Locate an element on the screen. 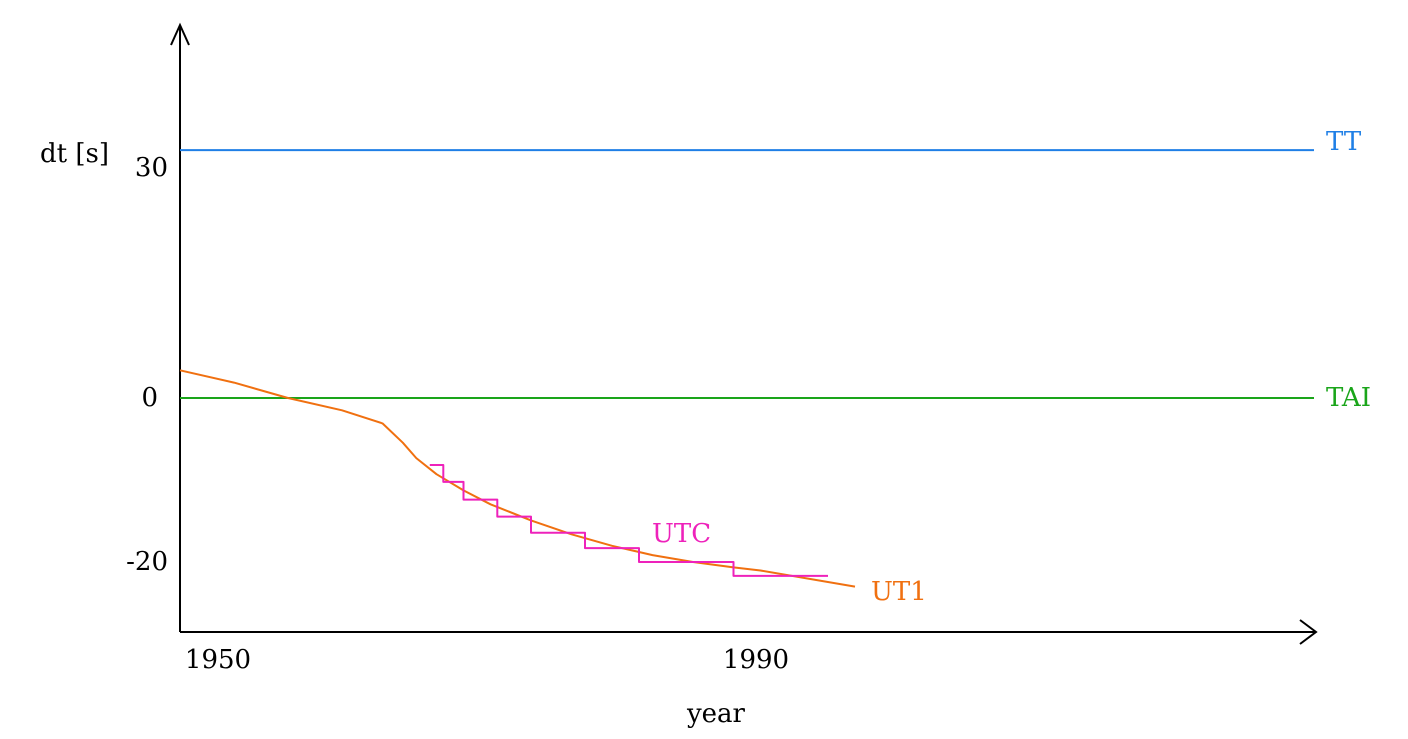 The width and height of the screenshot is (1408, 739). x-axis-label: year is located at coordinates (716, 714).